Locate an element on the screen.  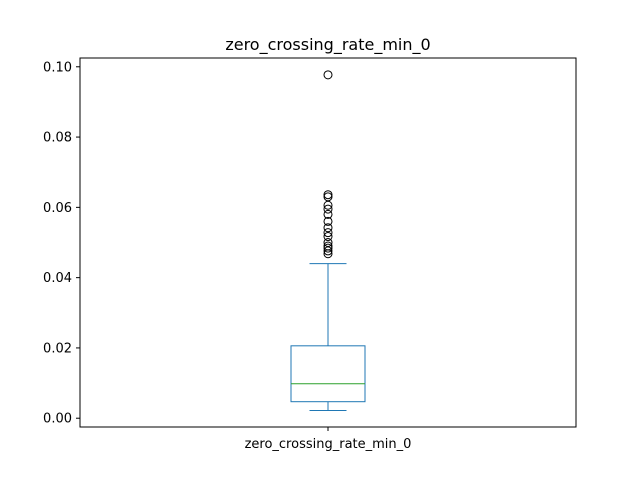
y-tick-label: 0.00 is located at coordinates (57, 419).